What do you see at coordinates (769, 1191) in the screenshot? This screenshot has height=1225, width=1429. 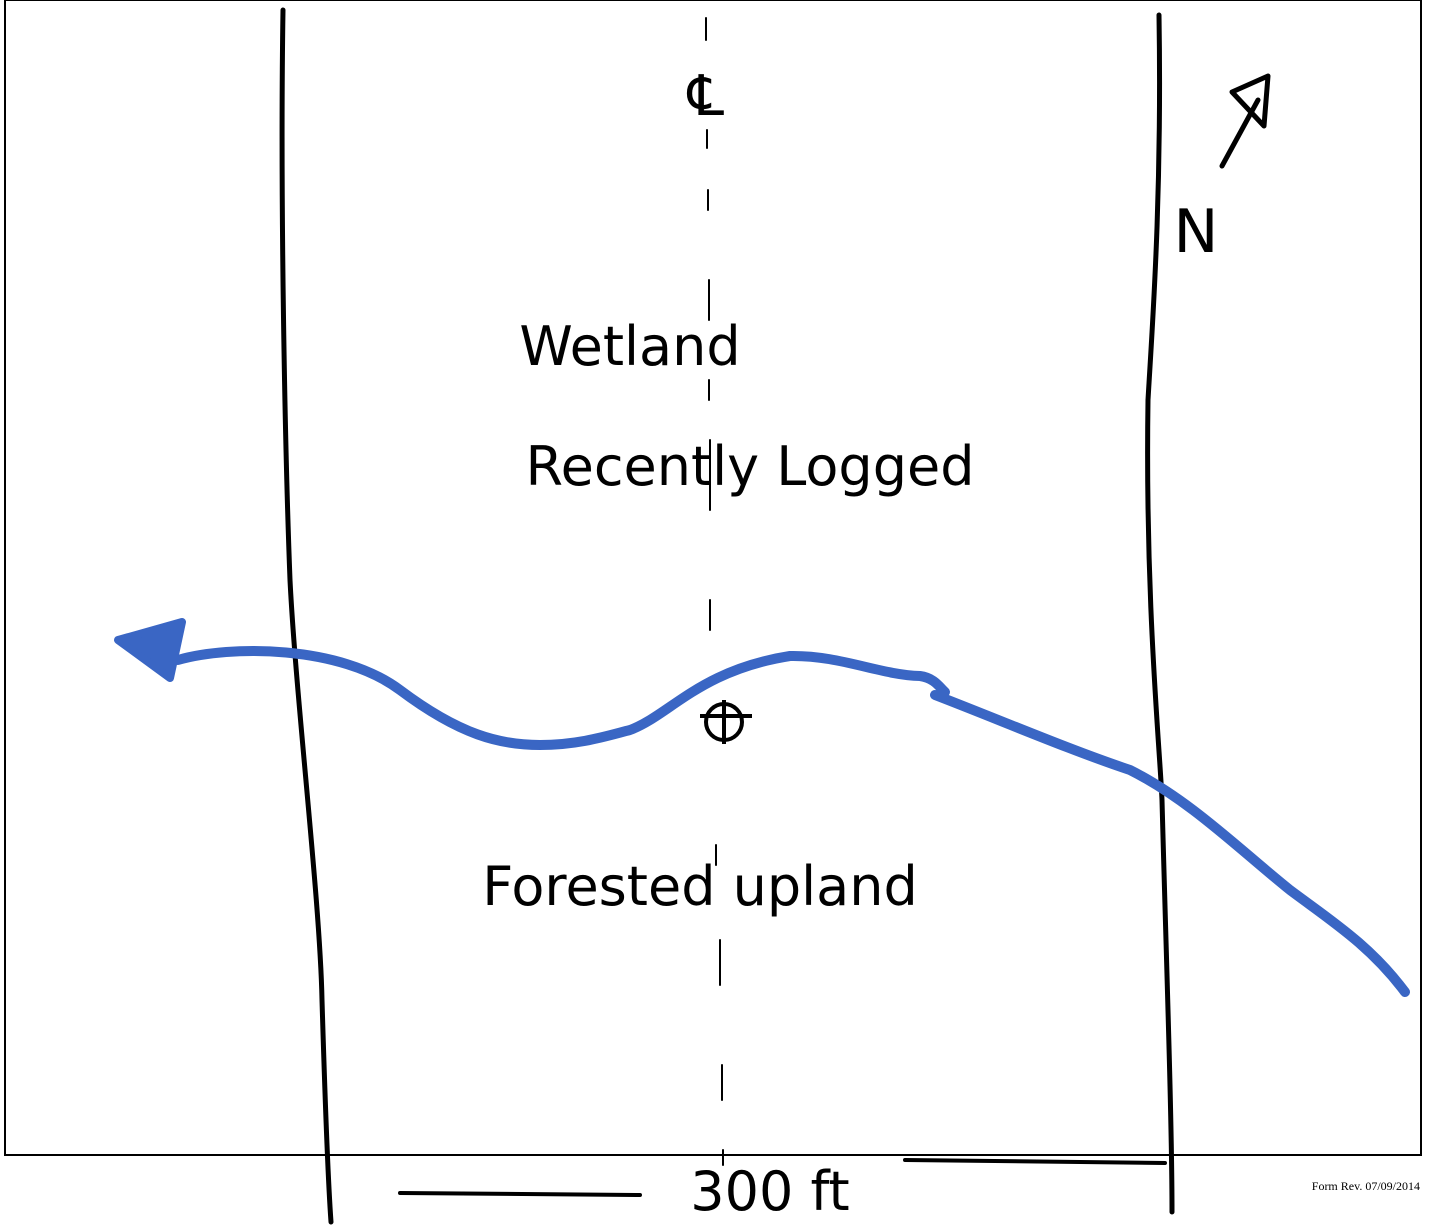 I see `scale-label: 300 ft` at bounding box center [769, 1191].